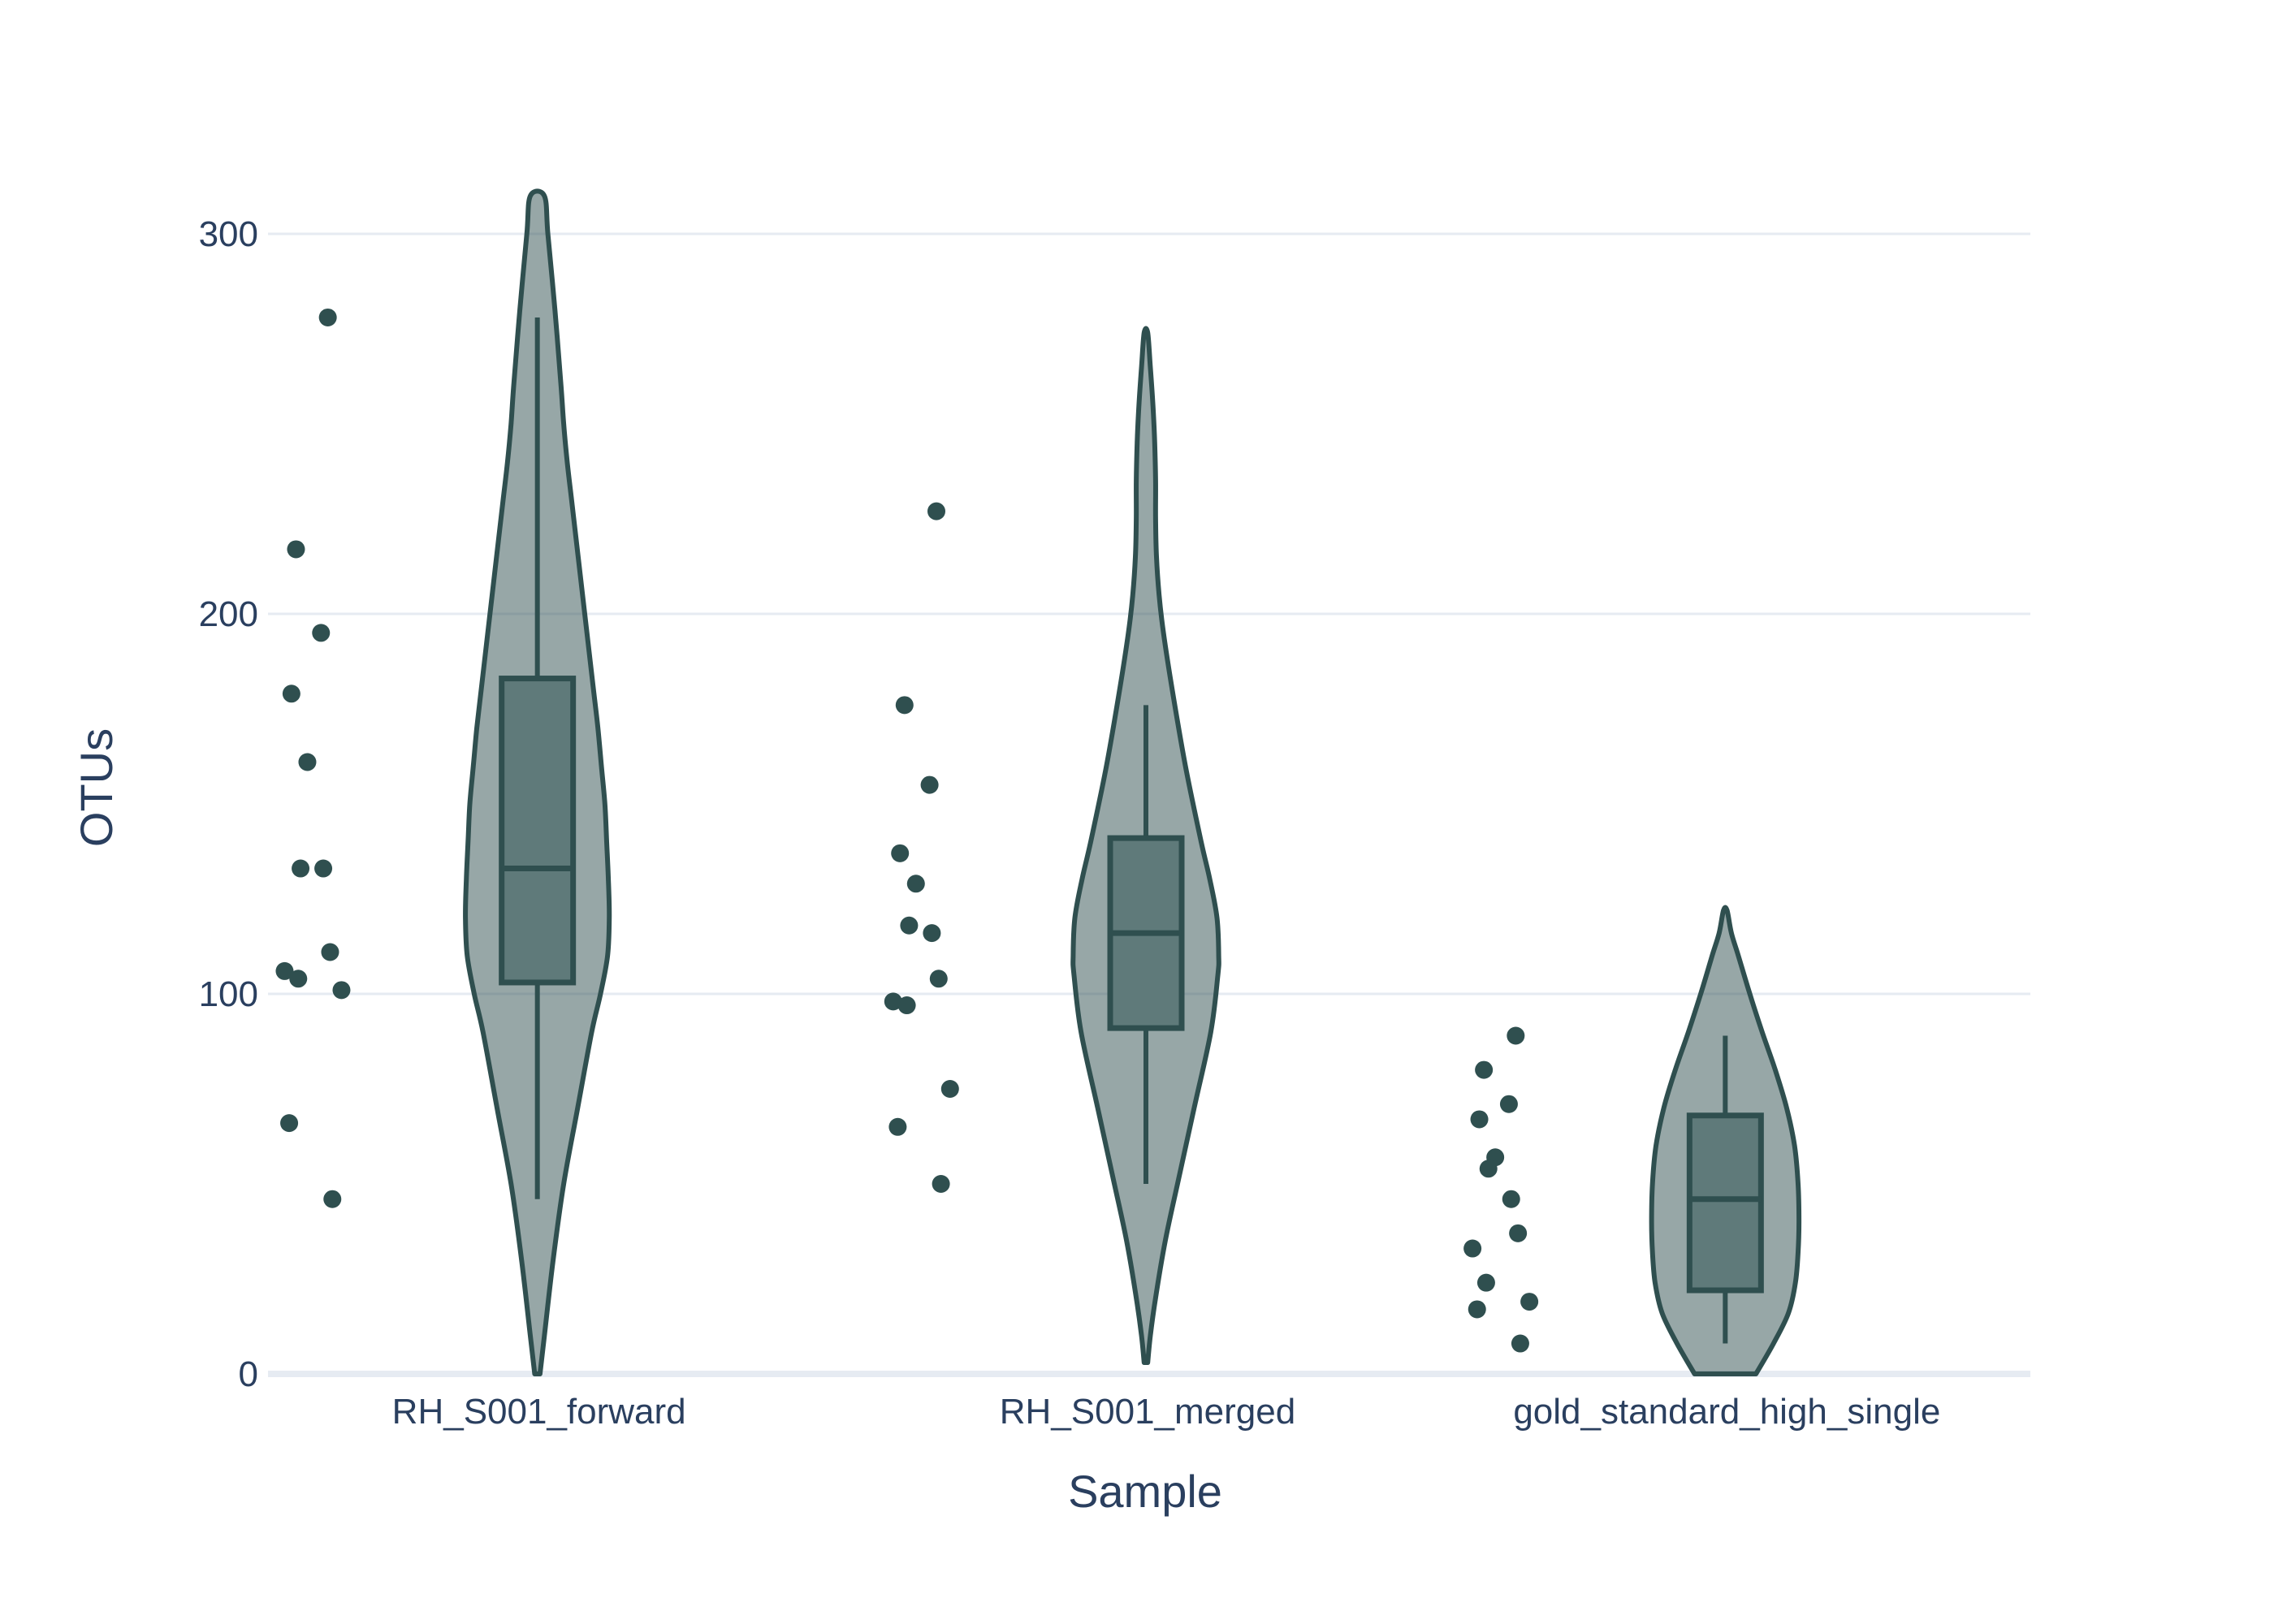  What do you see at coordinates (1726, 1412) in the screenshot?
I see `x-tick-label: gold_standard_high_single` at bounding box center [1726, 1412].